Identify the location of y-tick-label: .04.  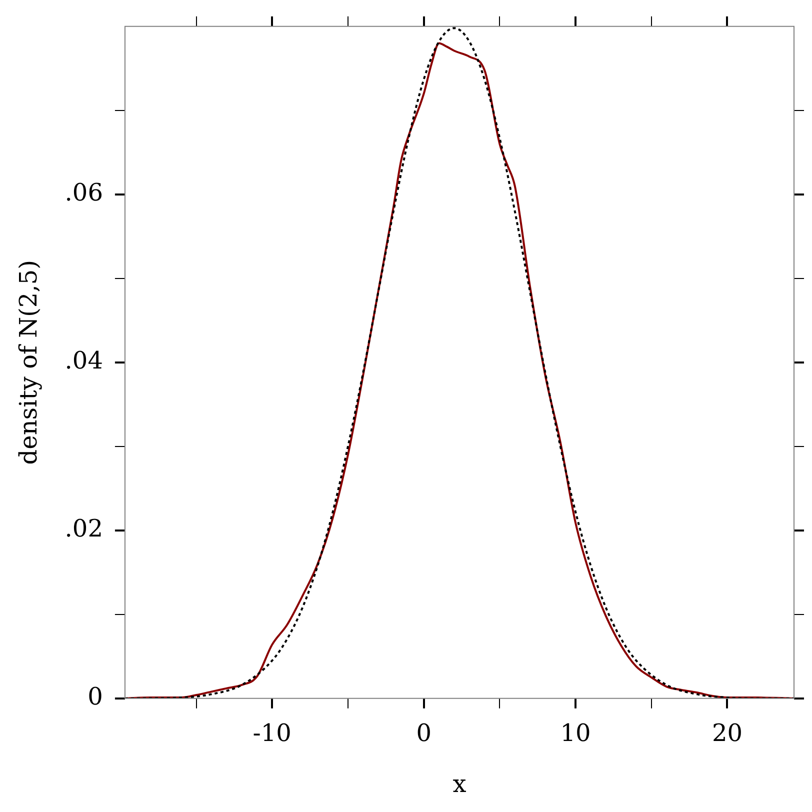
(83, 360).